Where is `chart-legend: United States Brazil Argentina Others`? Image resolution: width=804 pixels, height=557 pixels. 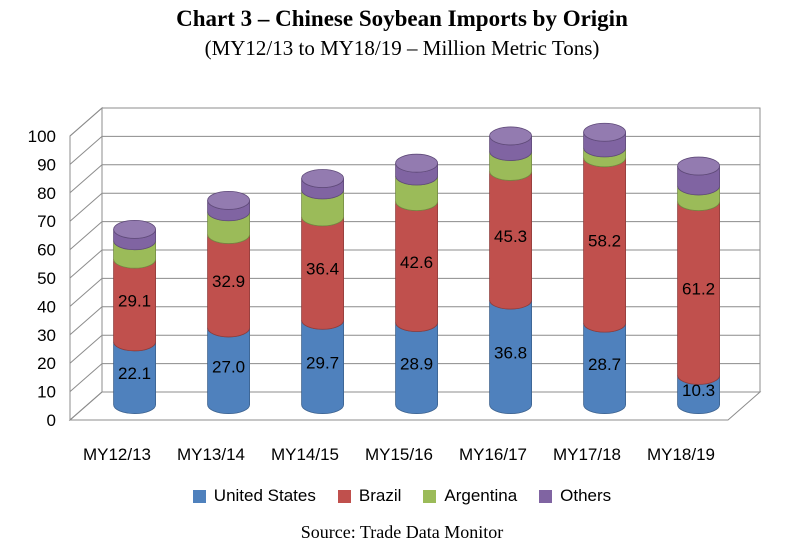 chart-legend: United States Brazil Argentina Others is located at coordinates (402, 496).